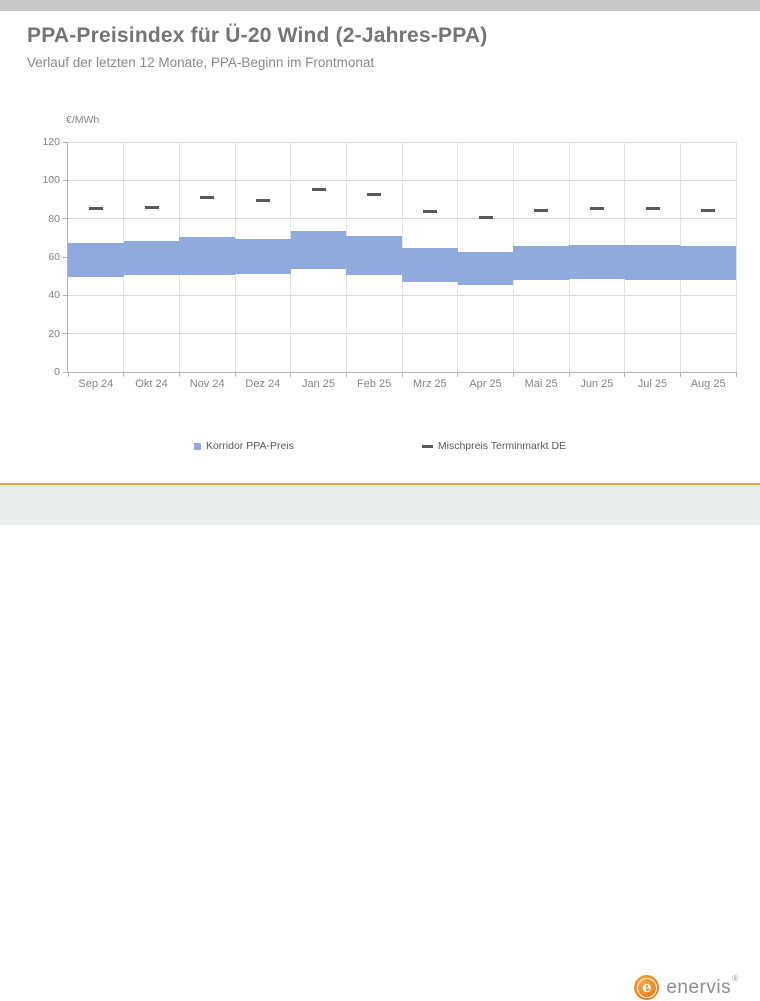 The width and height of the screenshot is (760, 1001). What do you see at coordinates (735, 978) in the screenshot?
I see `registered-trademark-symbol: ®` at bounding box center [735, 978].